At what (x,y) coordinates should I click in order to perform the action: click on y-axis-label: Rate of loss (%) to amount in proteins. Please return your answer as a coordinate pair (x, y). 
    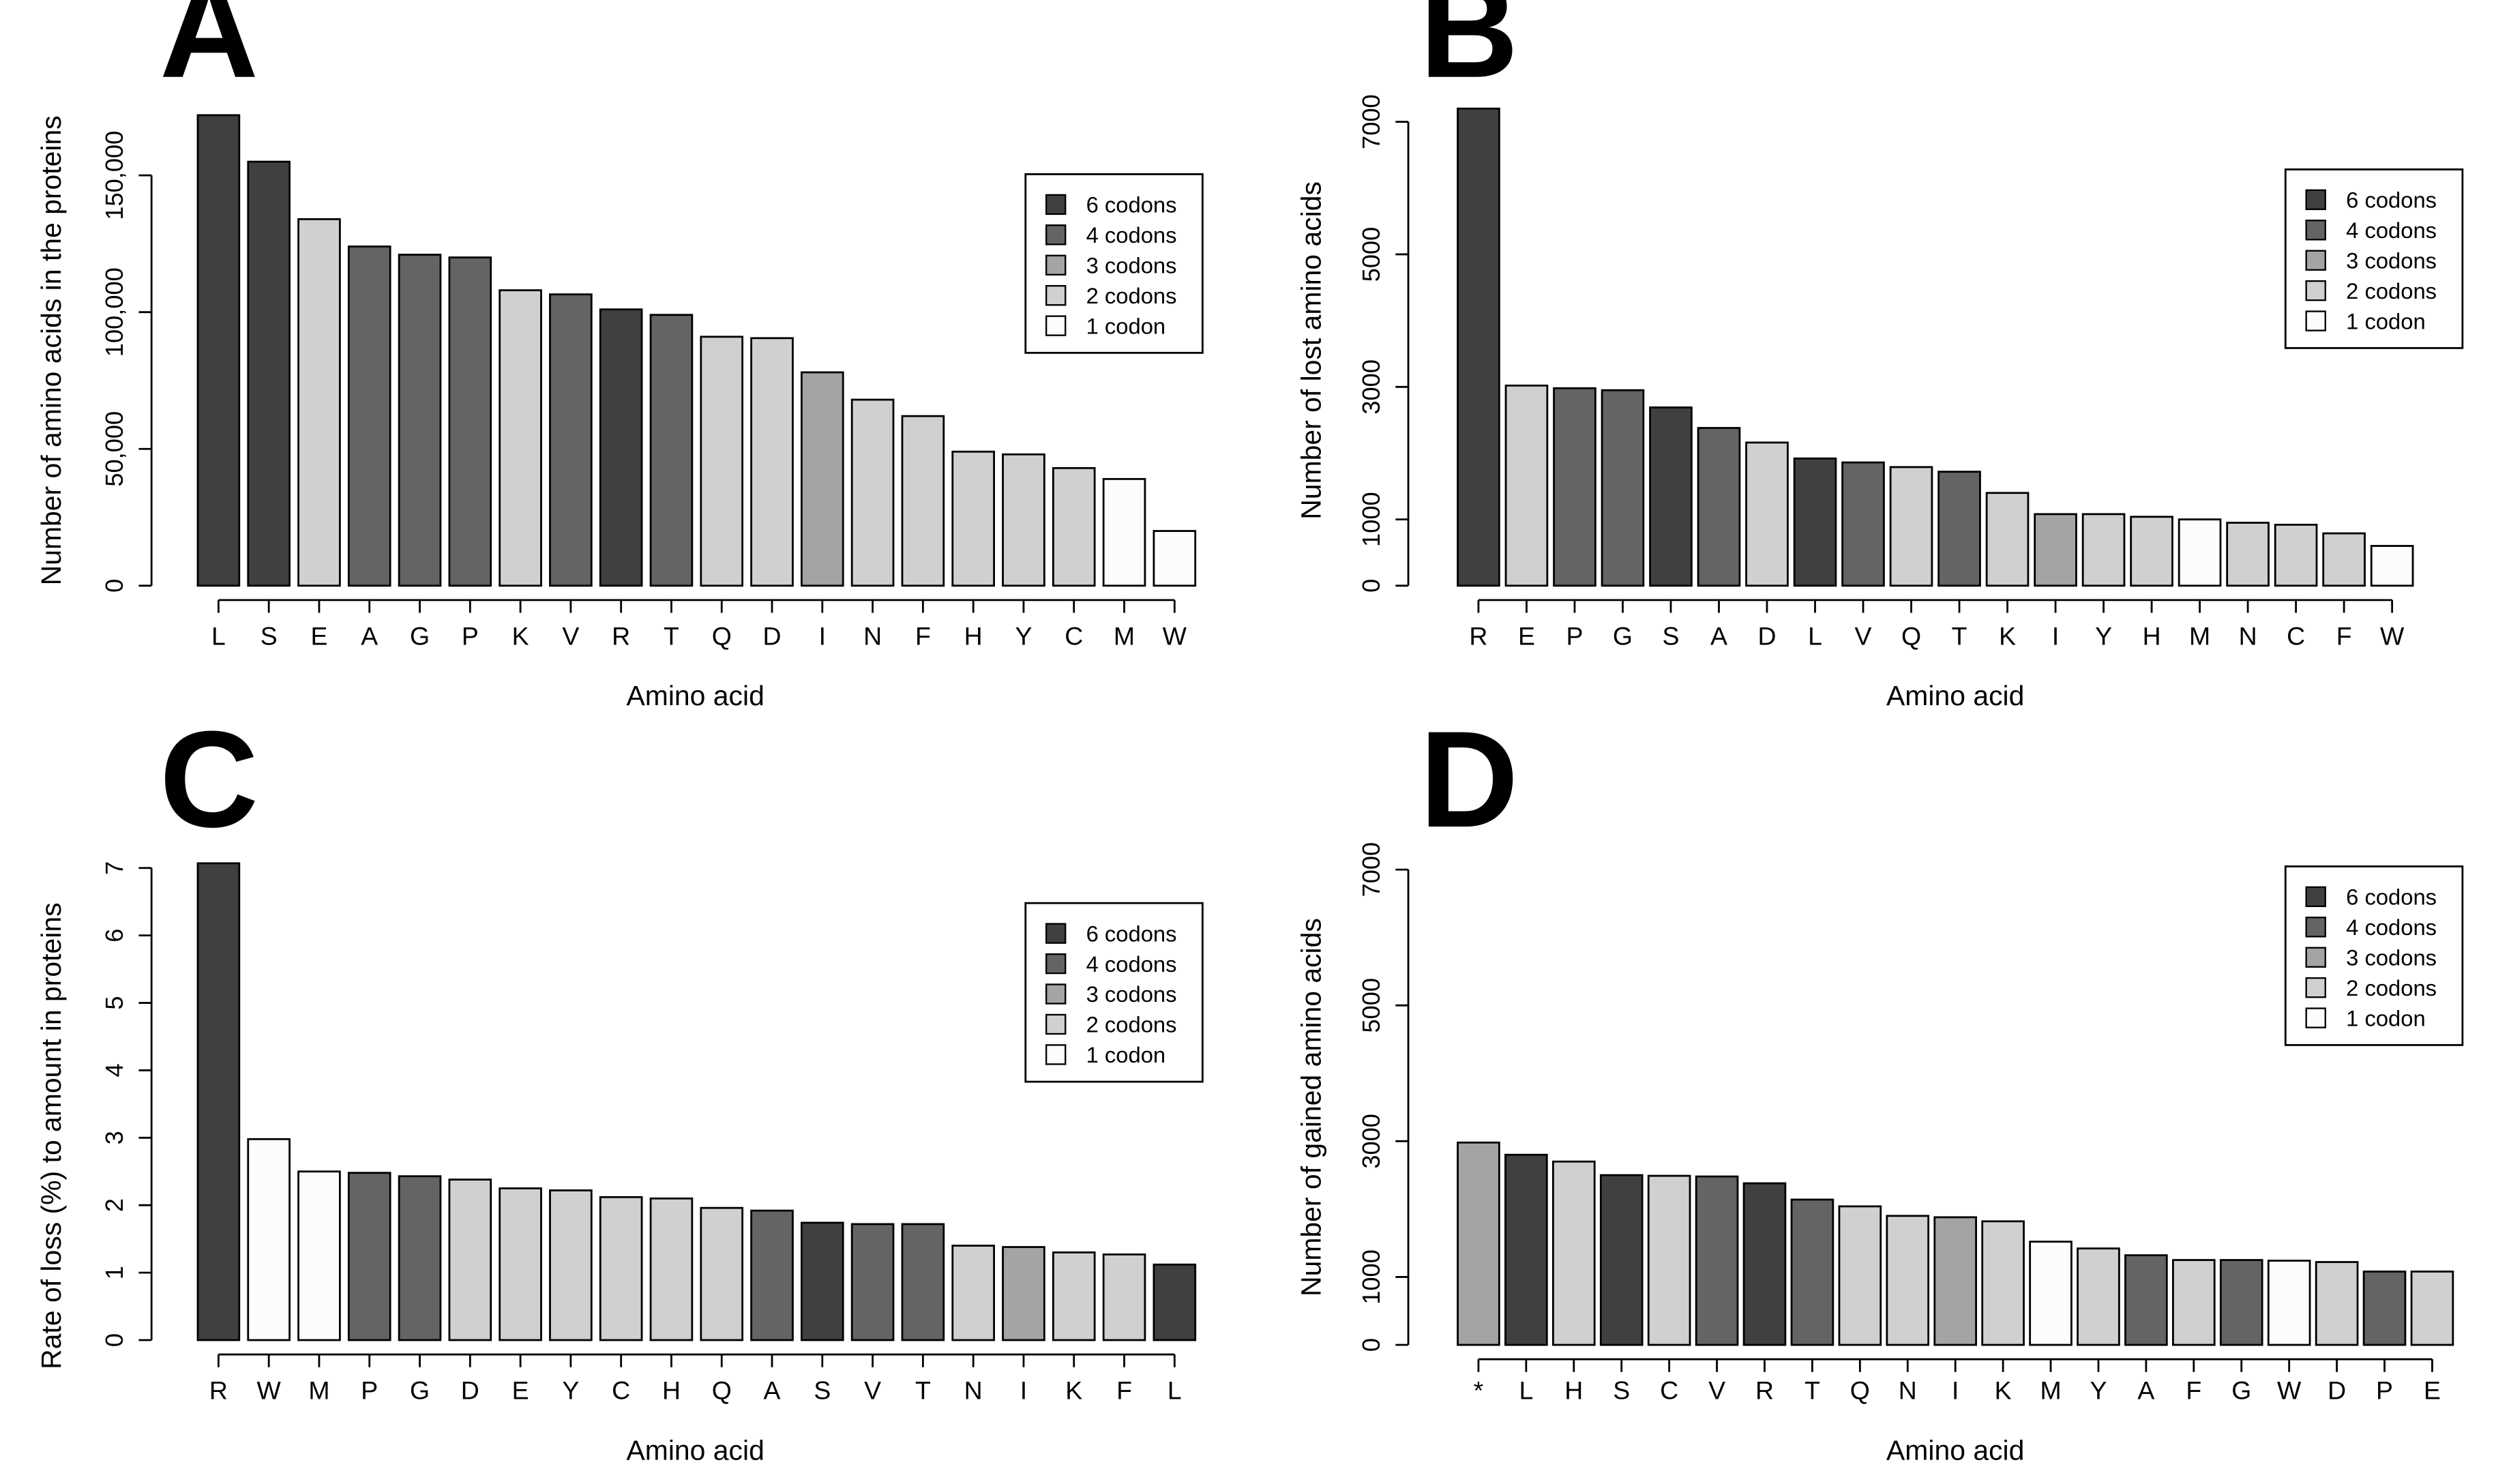
    Looking at the image, I should click on (51, 1135).